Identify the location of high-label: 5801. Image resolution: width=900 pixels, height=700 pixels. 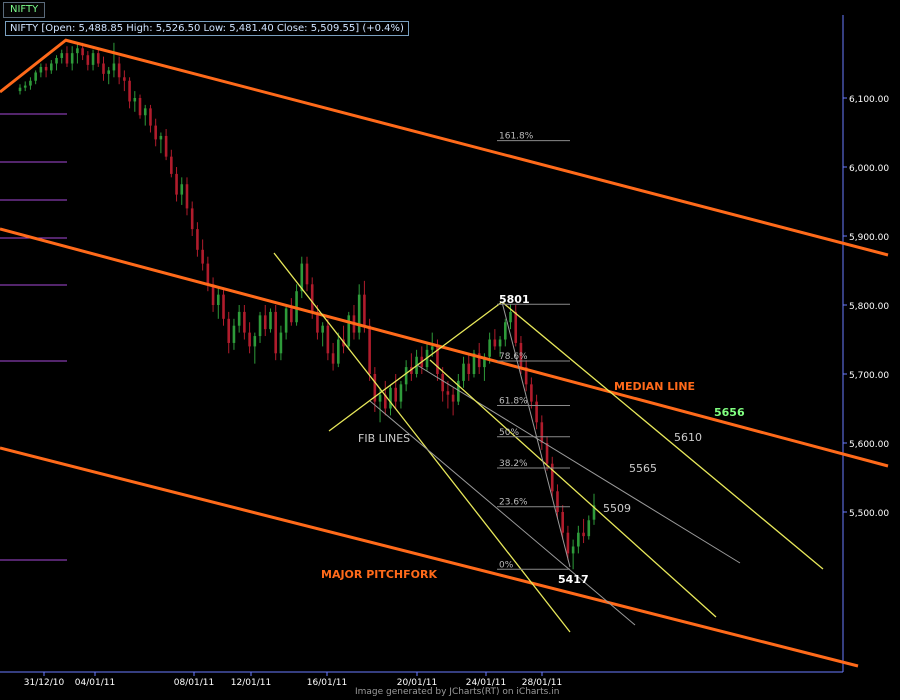
(514, 299).